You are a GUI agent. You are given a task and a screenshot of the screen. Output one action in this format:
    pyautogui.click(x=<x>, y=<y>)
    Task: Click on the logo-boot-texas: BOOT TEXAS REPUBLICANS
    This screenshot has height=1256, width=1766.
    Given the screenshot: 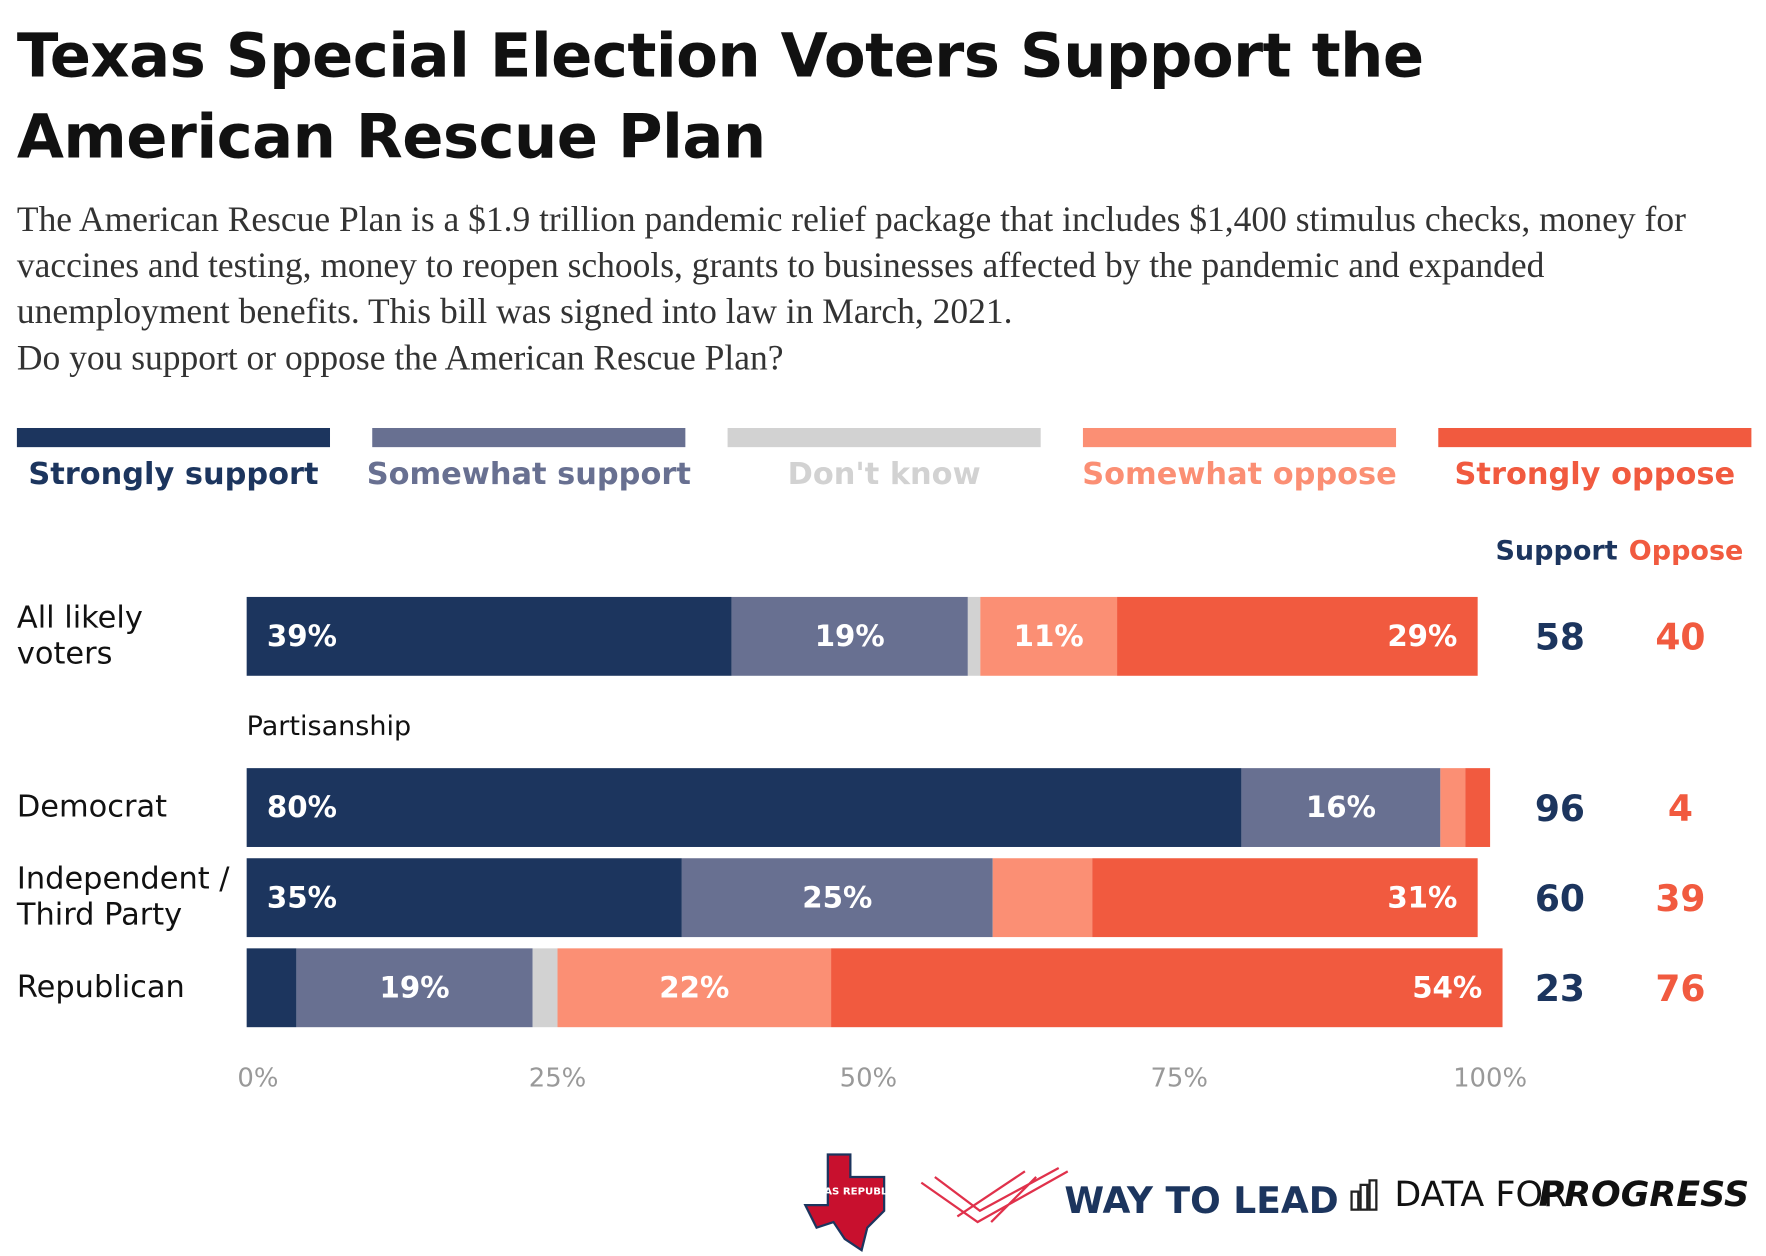 What is the action you would take?
    pyautogui.click(x=844, y=1203)
    